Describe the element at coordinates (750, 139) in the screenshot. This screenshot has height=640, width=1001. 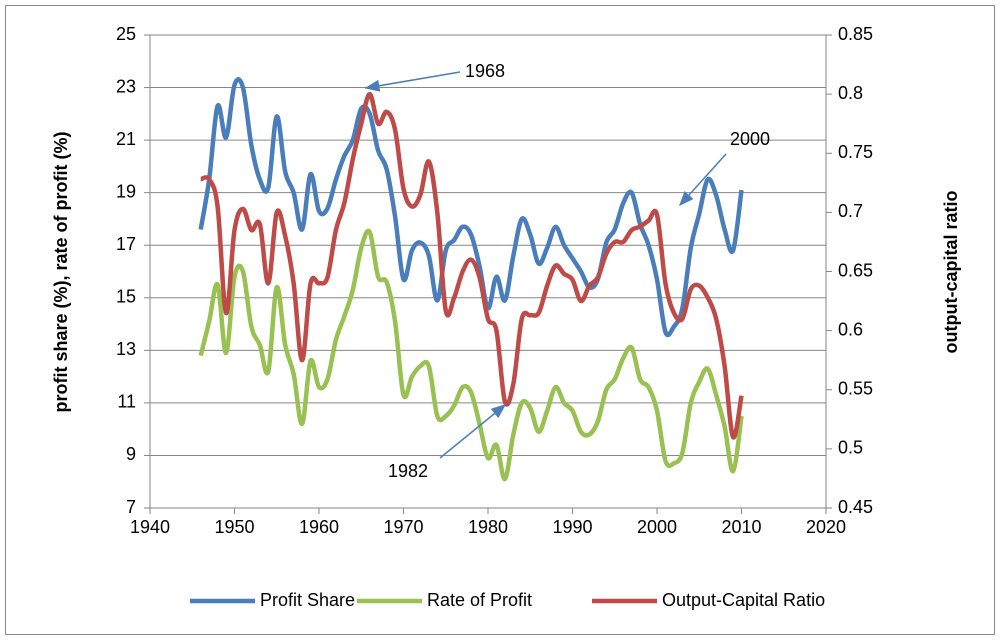
I see `annotation: 2000` at that location.